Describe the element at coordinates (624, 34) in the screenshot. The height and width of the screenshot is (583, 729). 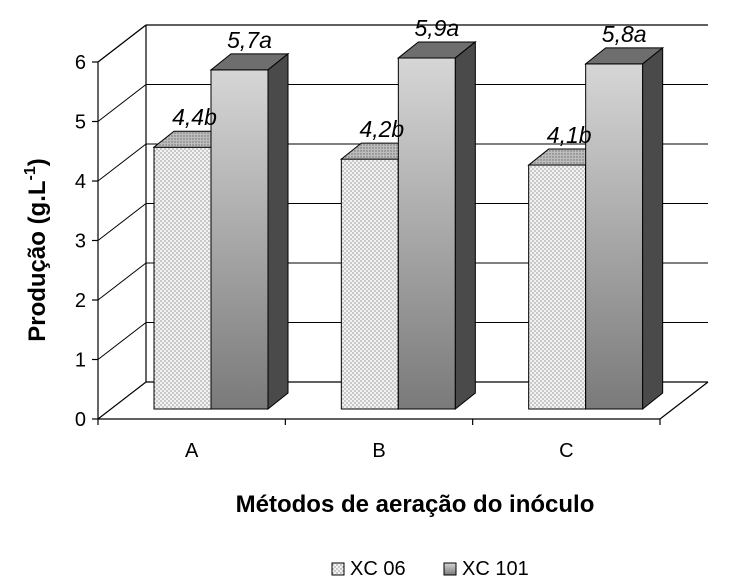
I see `data-label-xc-101: 5,8a` at that location.